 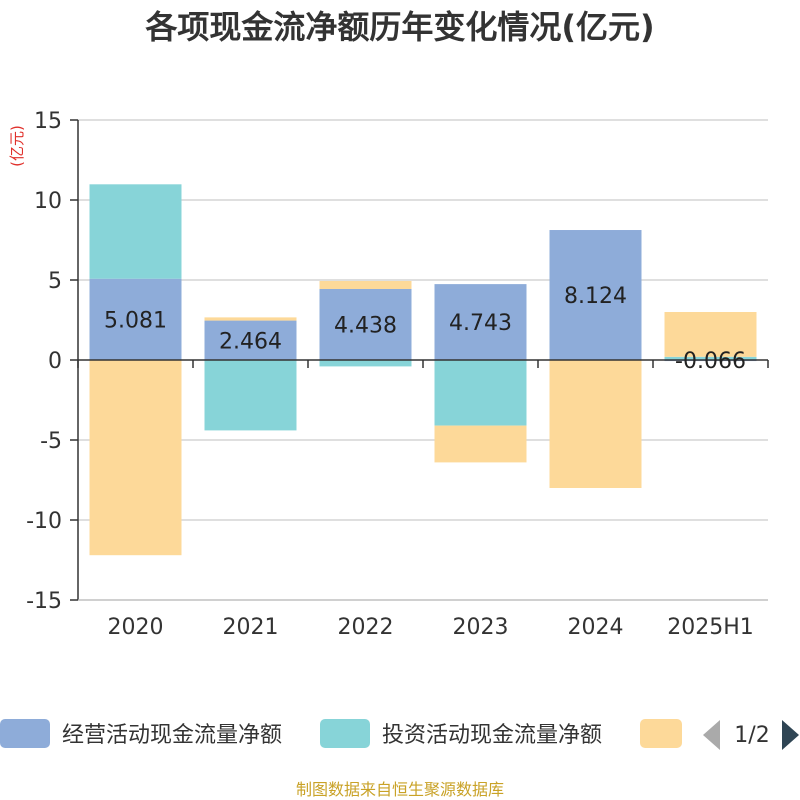 I want to click on x-tick-label: 2025H1, so click(x=710, y=627).